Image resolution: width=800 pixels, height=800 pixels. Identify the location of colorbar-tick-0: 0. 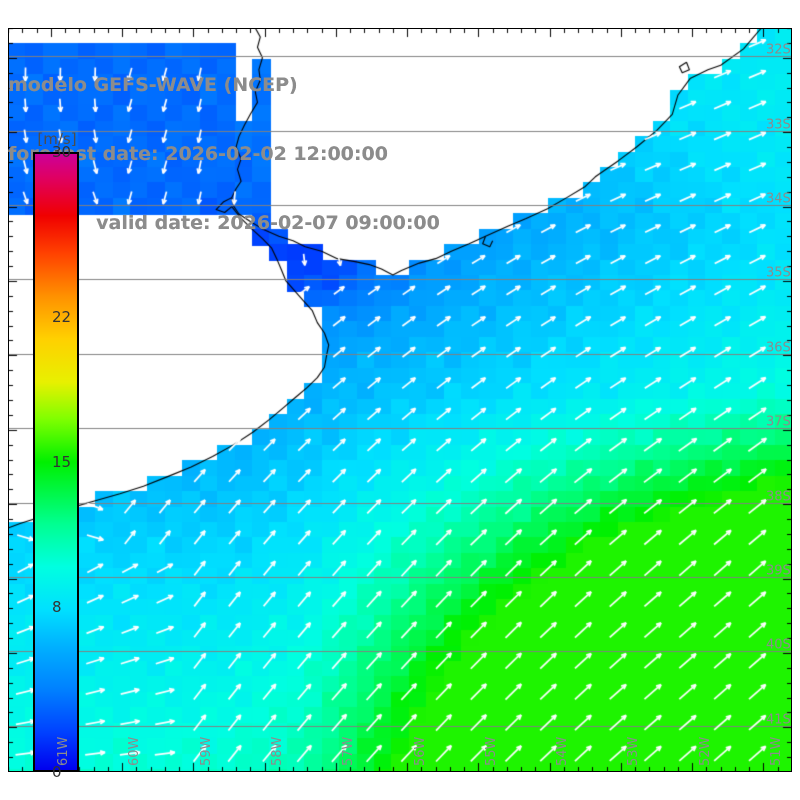
(57, 772).